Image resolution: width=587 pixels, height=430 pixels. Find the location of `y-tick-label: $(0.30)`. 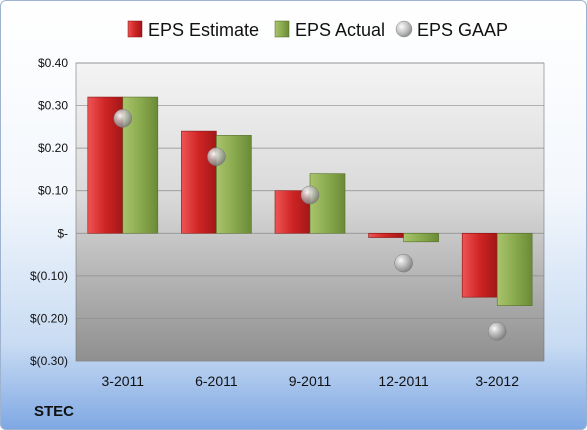

y-tick-label: $(0.30) is located at coordinates (49, 361).